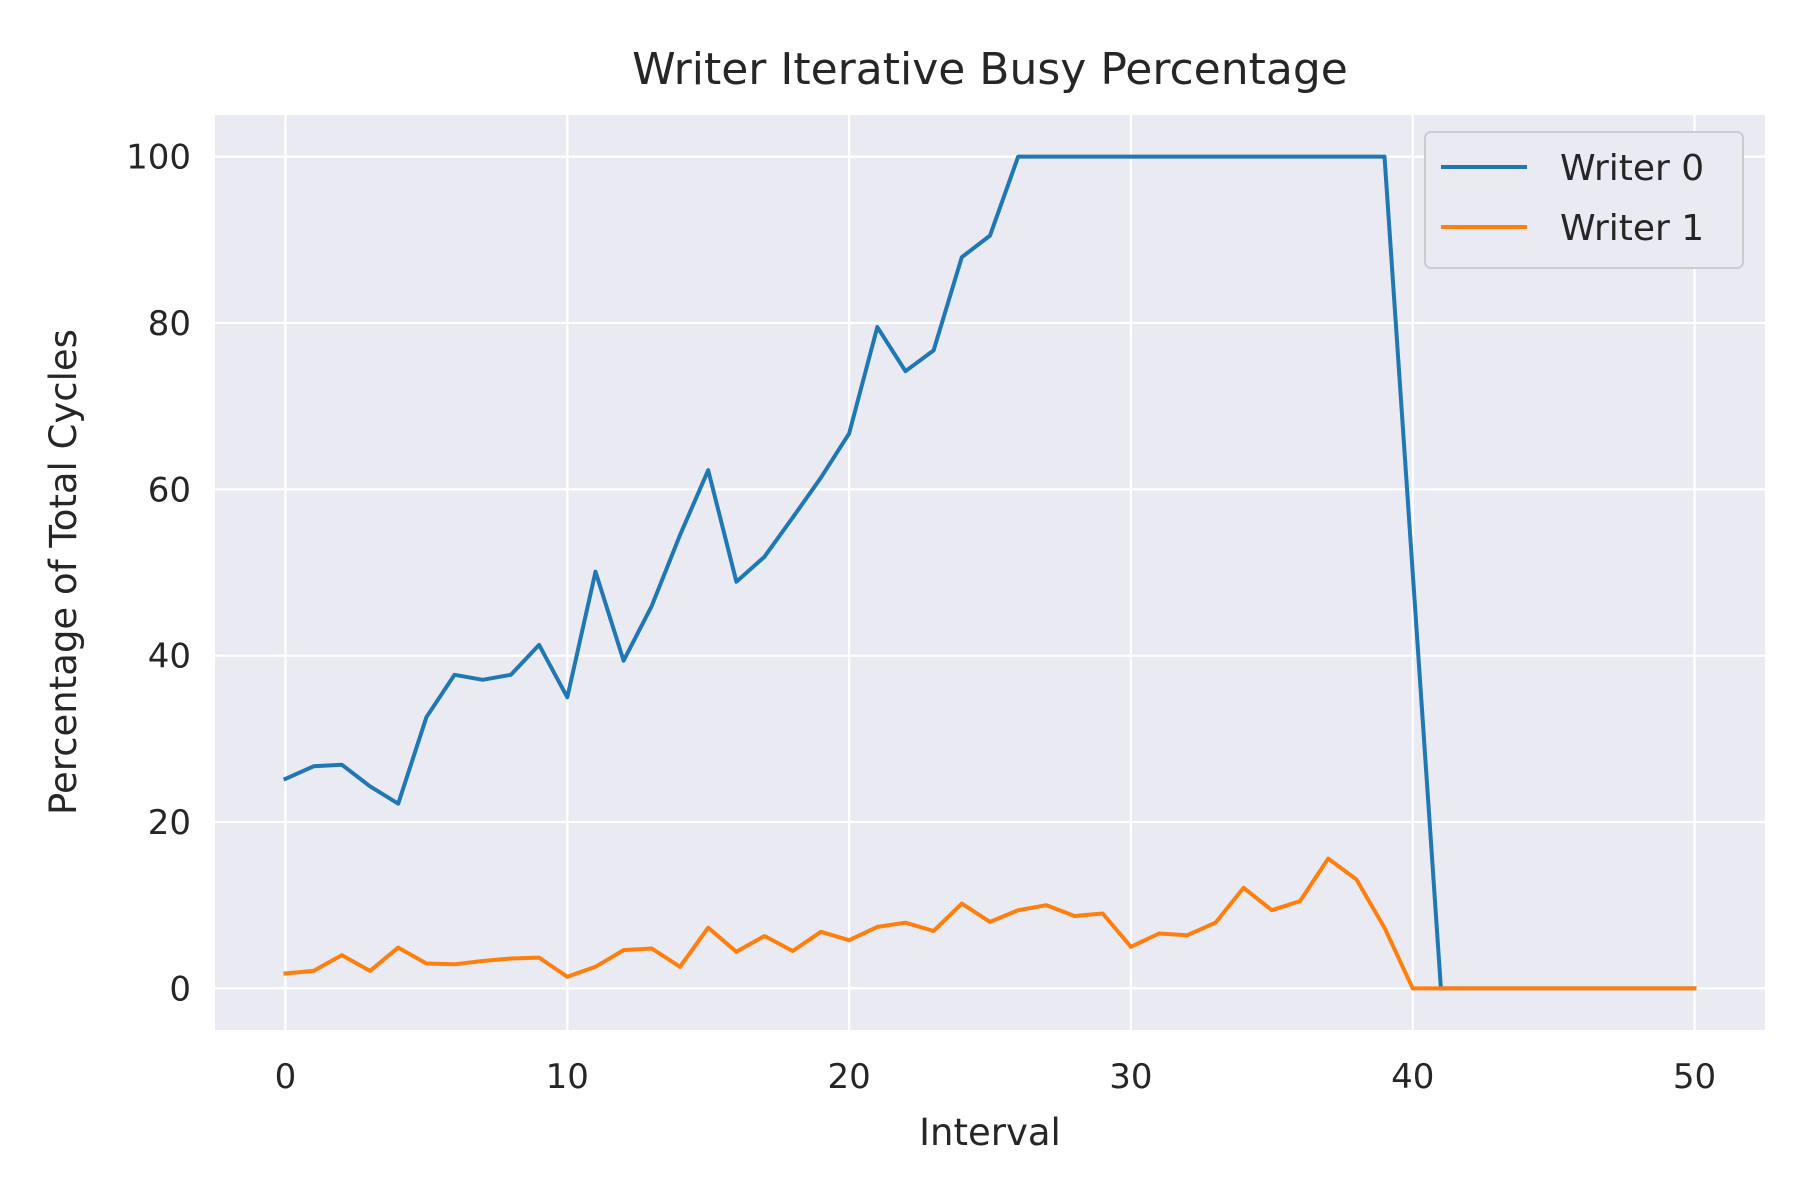 This screenshot has height=1204, width=1800. Describe the element at coordinates (169, 490) in the screenshot. I see `y-tick-label: 60` at that location.